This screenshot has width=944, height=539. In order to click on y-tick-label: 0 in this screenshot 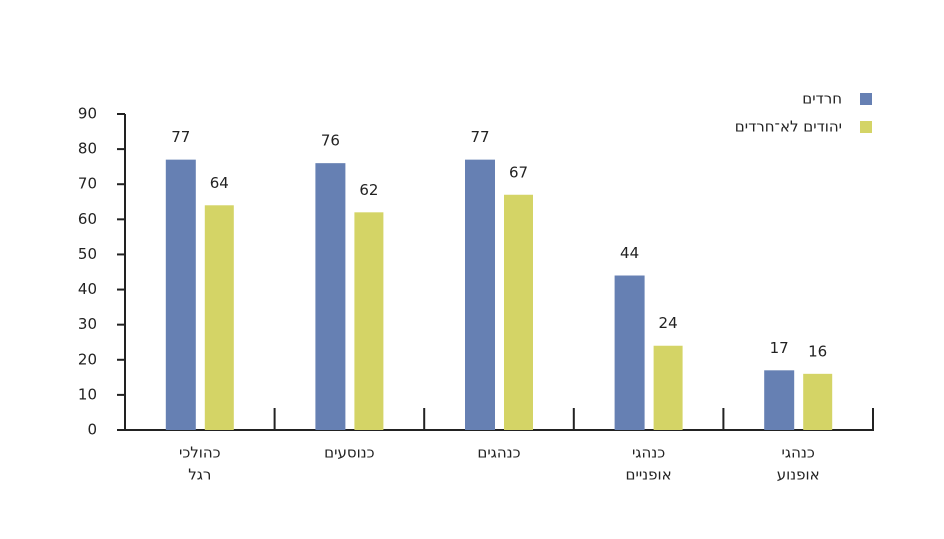, I will do `click(92, 430)`.